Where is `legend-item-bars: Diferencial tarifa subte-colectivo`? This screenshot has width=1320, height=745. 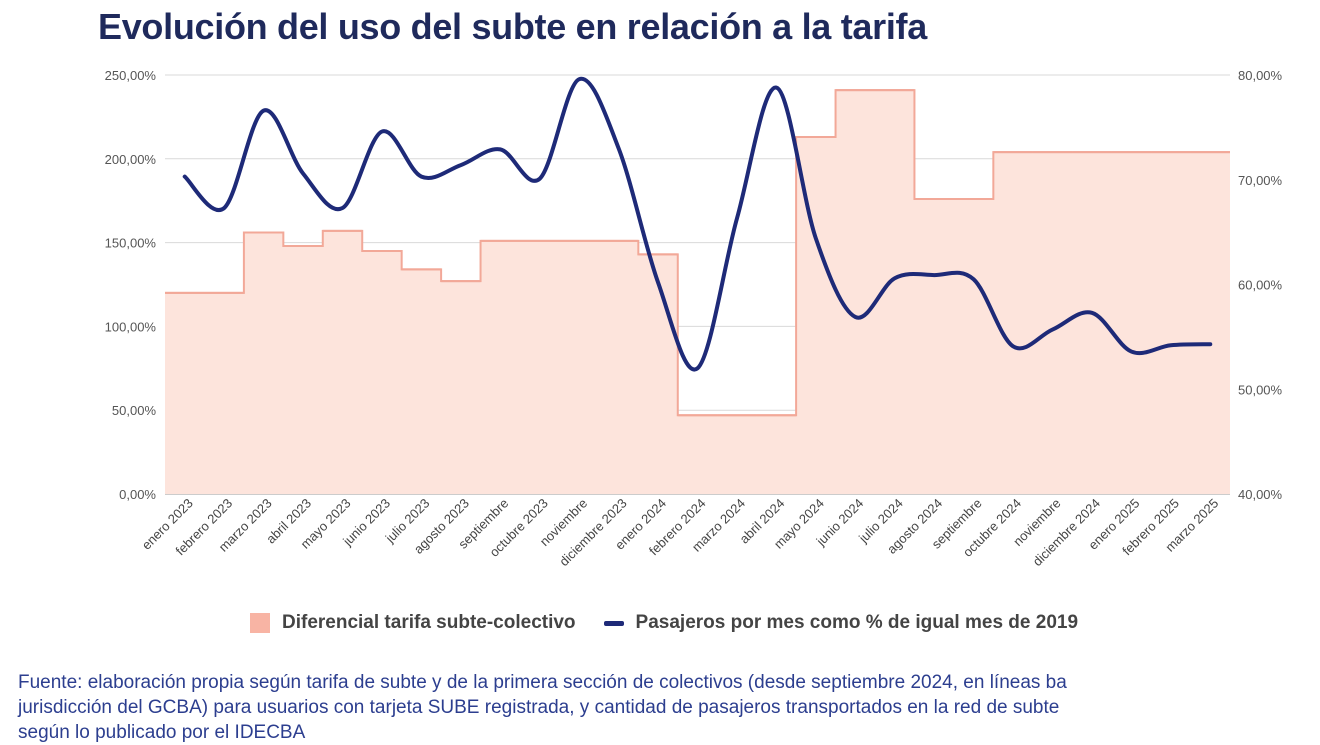
legend-item-bars: Diferencial tarifa subte-colectivo is located at coordinates (413, 623).